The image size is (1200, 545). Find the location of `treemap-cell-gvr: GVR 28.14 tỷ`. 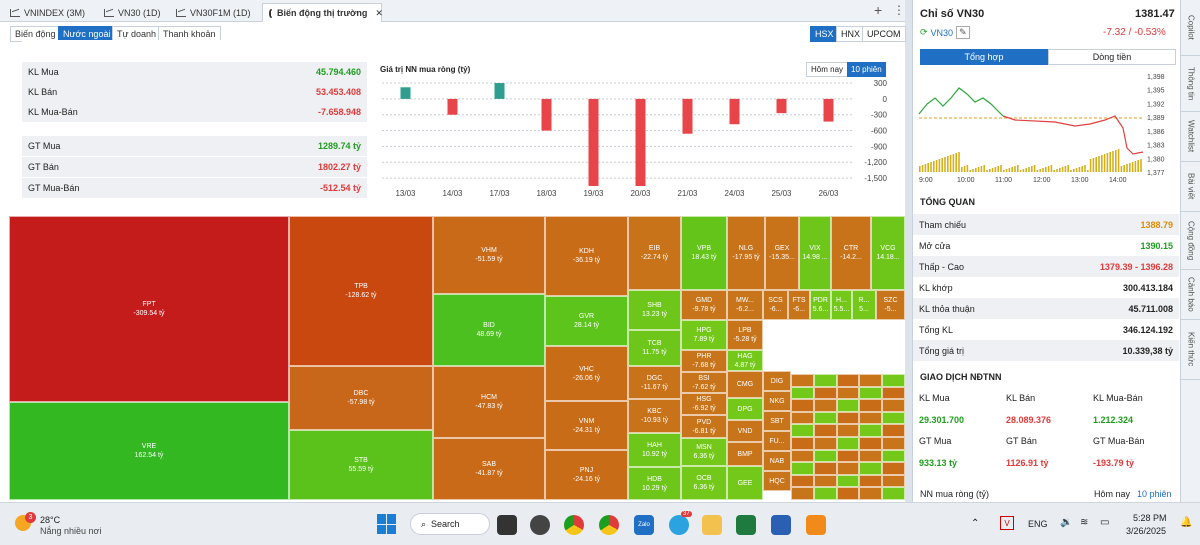

treemap-cell-gvr: GVR 28.14 tỷ is located at coordinates (586, 321).